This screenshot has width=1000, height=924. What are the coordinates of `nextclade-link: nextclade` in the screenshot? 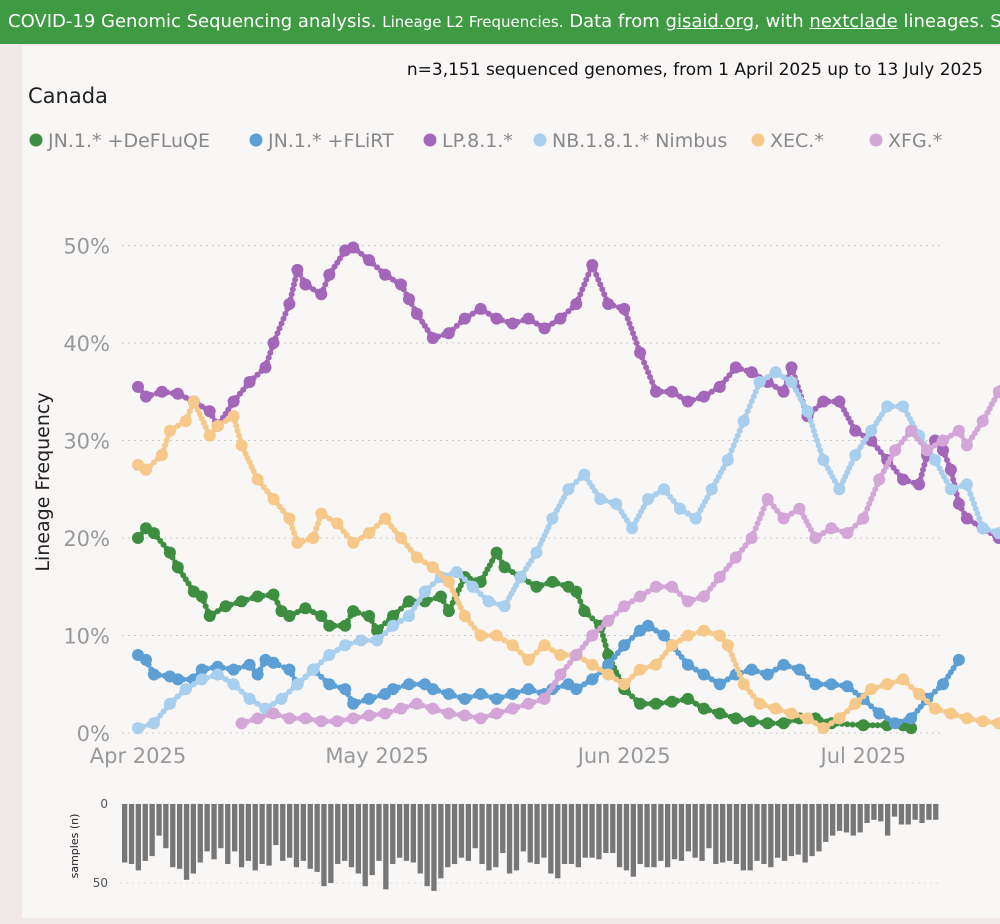 It's located at (853, 21).